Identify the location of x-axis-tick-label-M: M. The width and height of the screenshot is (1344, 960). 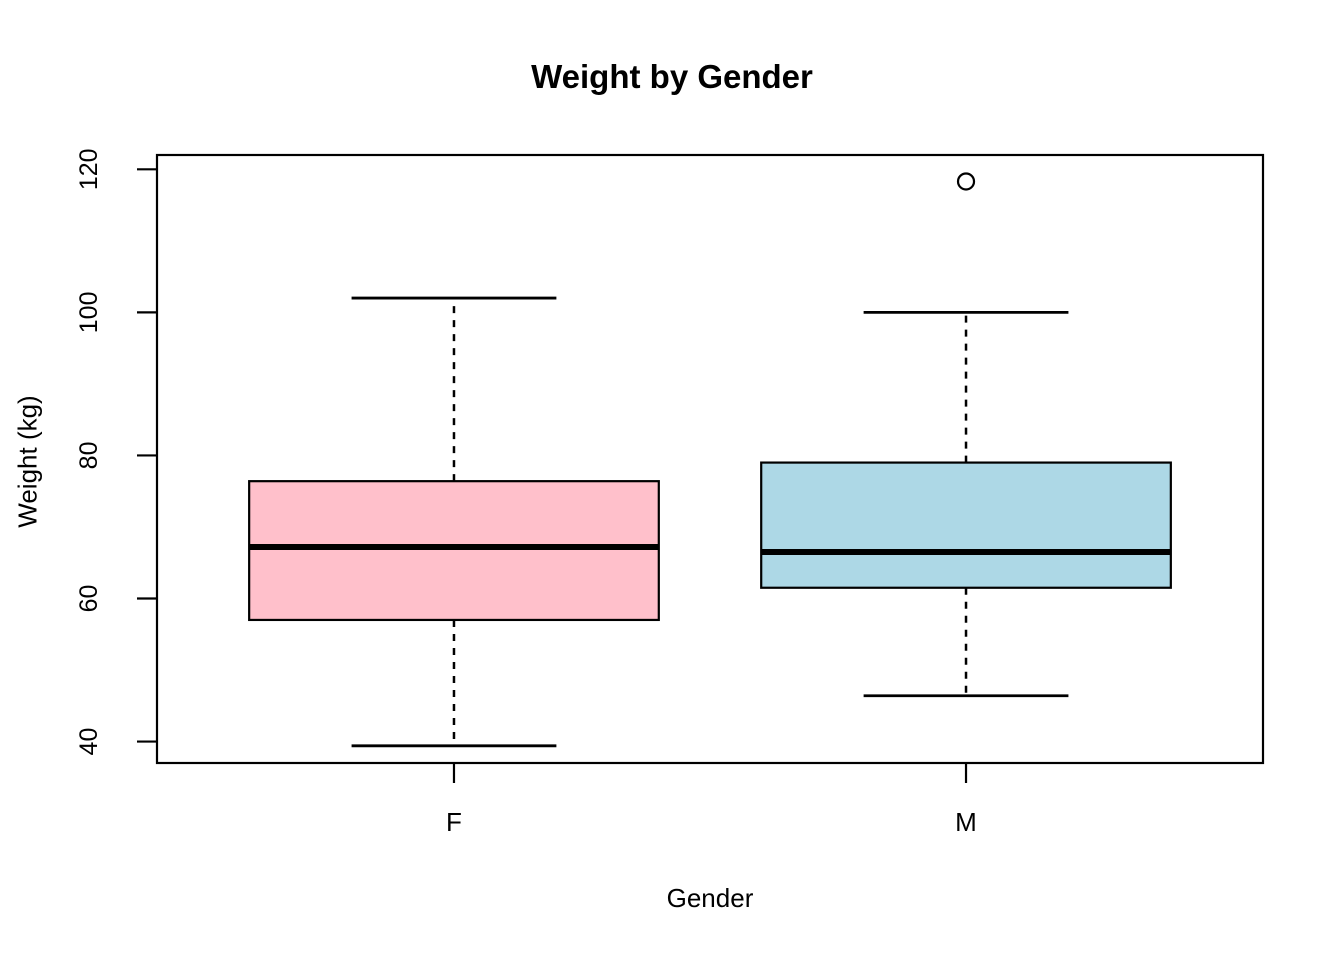
(966, 822).